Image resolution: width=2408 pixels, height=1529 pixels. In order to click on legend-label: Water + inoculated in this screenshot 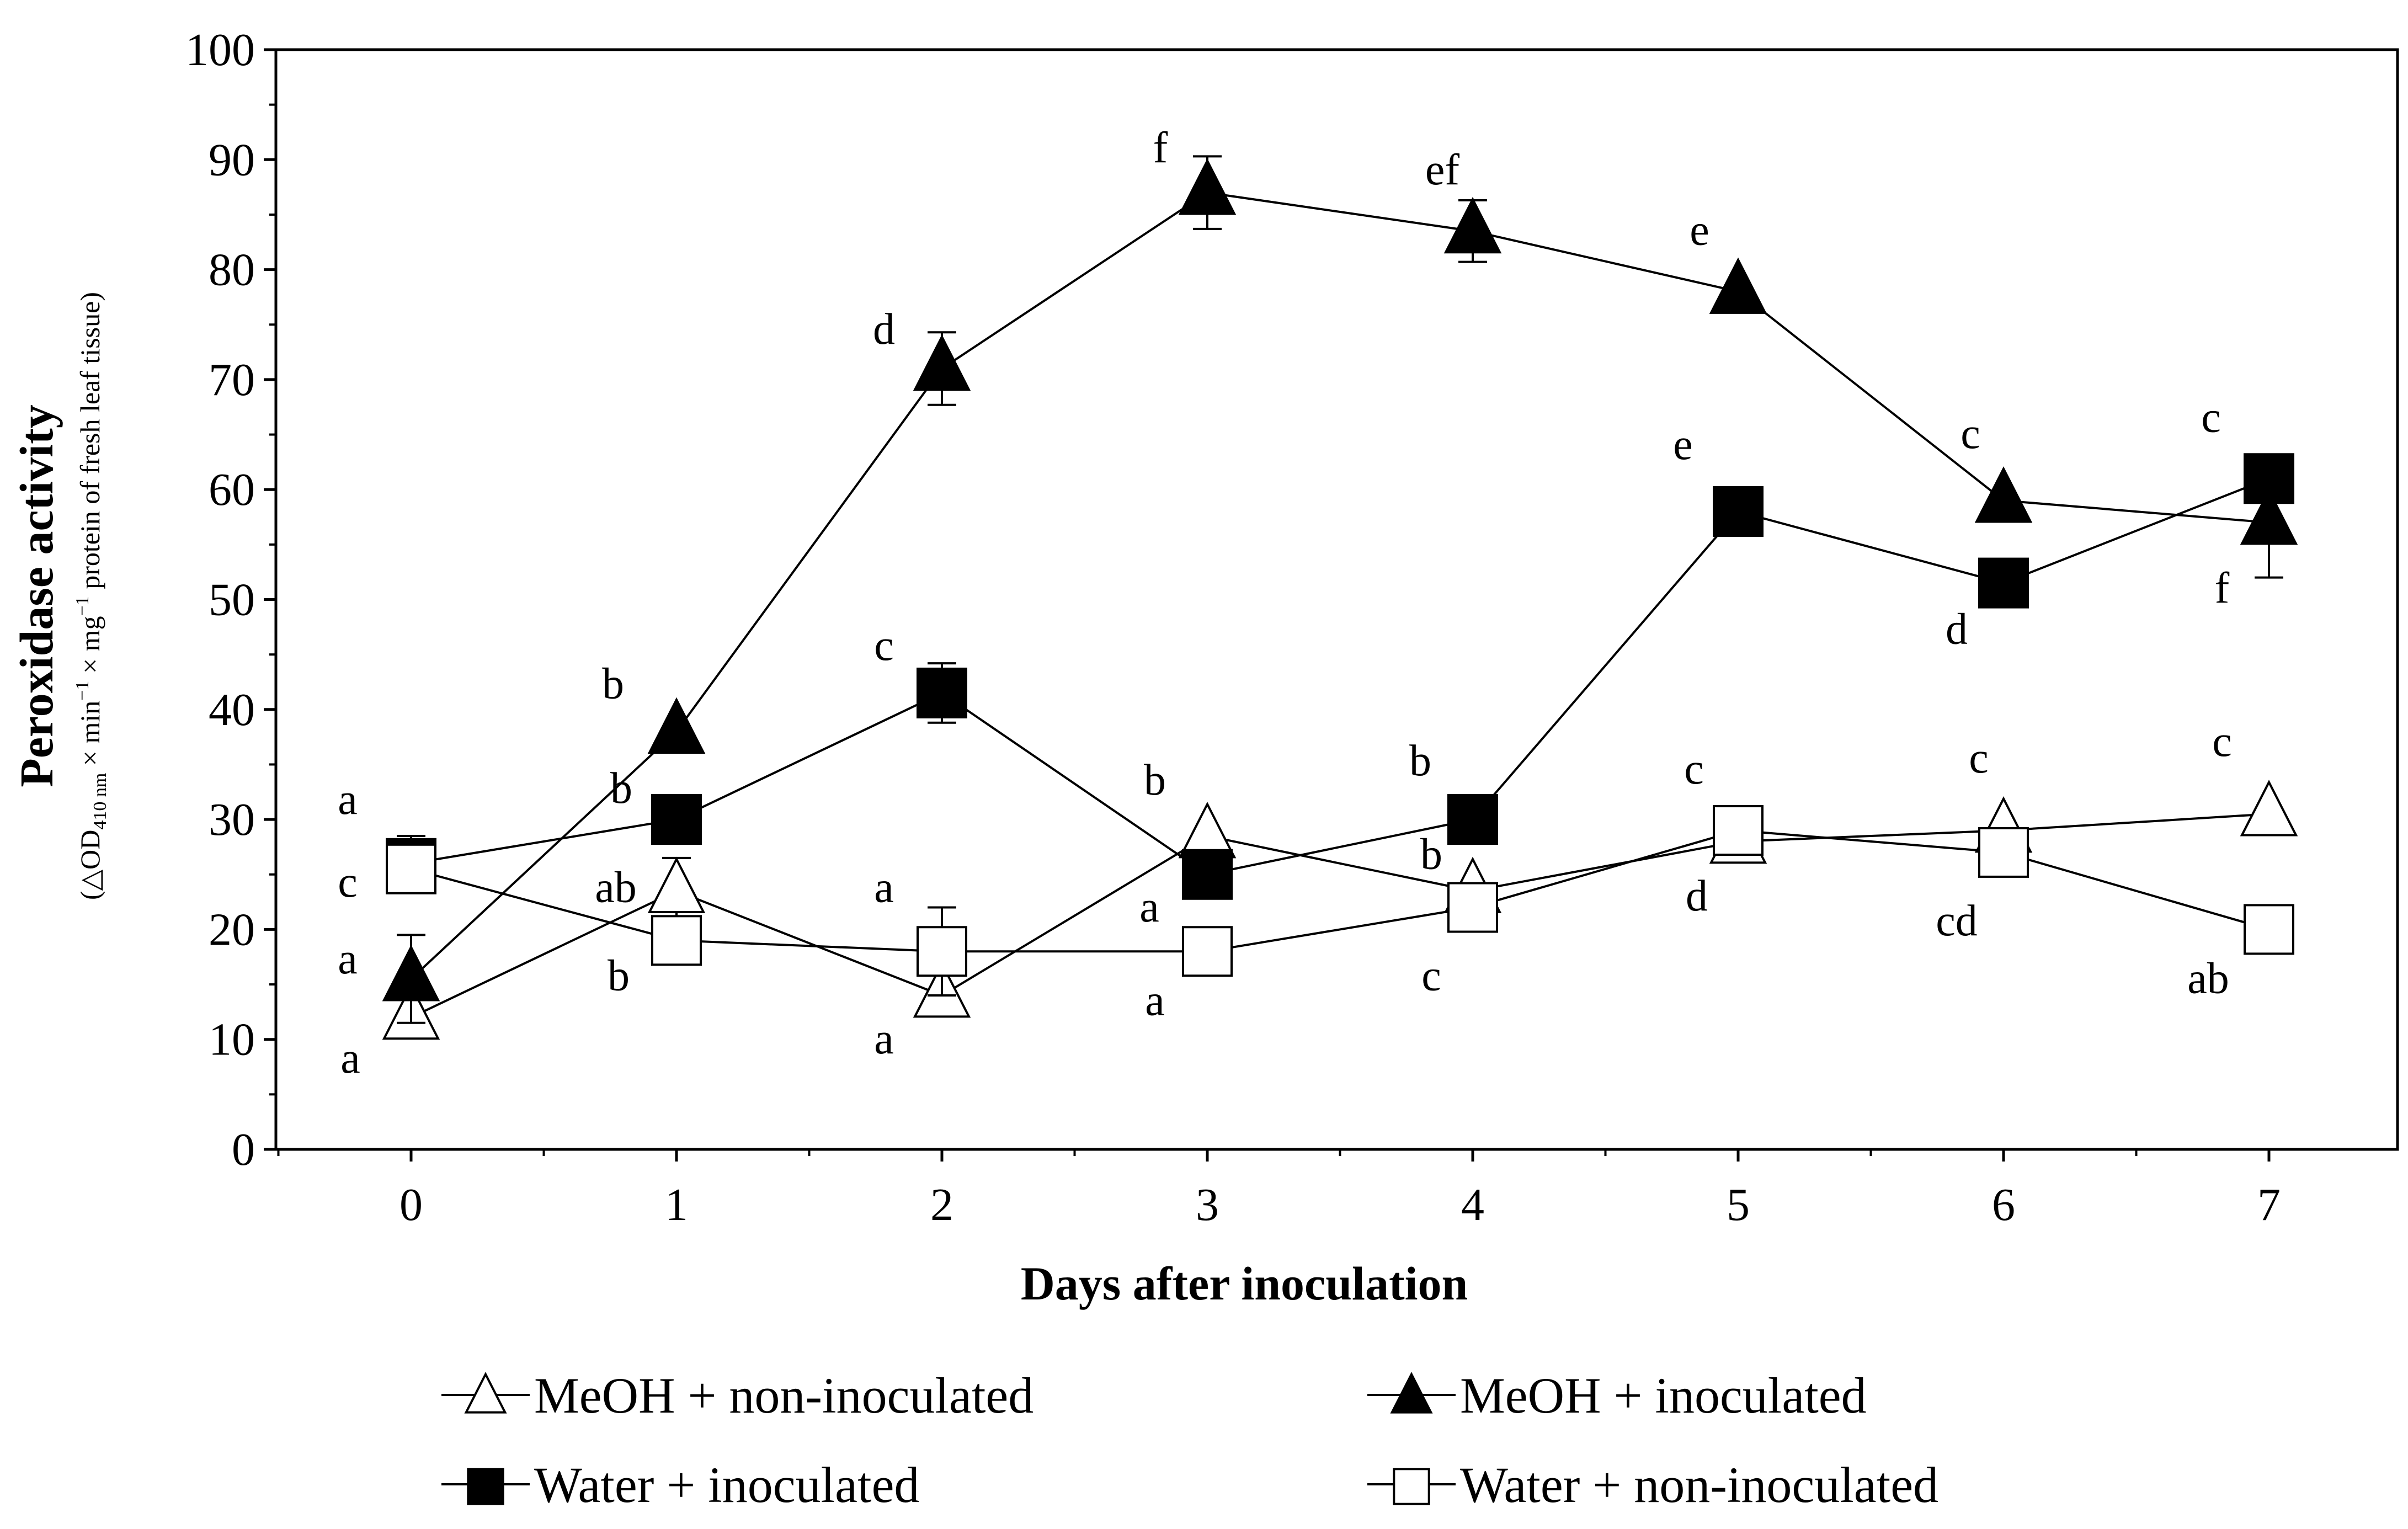, I will do `click(726, 1485)`.